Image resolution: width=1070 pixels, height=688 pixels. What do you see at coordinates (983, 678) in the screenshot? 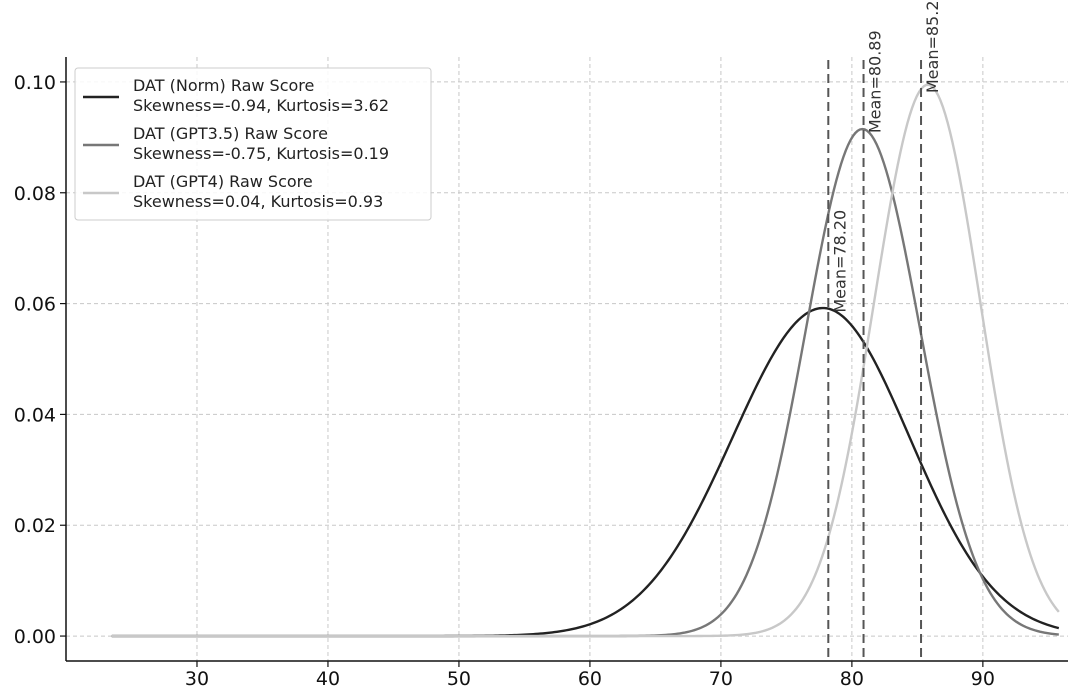
I see `x-tick-label: 90` at bounding box center [983, 678].